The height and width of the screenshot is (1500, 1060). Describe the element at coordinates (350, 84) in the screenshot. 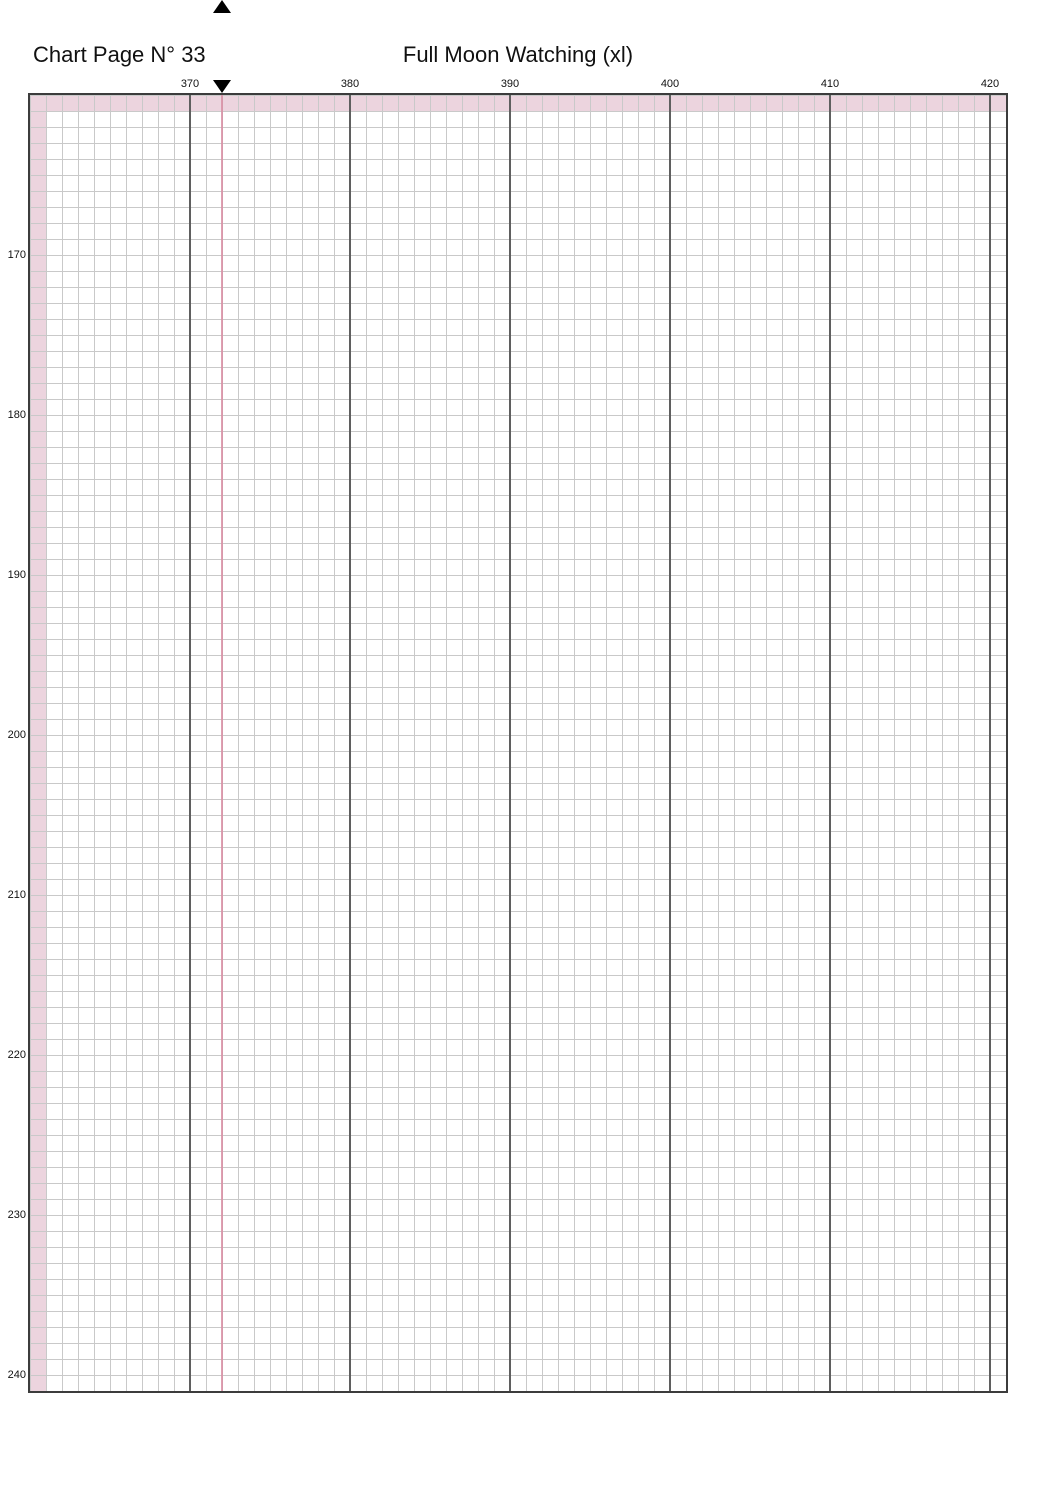

I see `col-label: 380` at that location.